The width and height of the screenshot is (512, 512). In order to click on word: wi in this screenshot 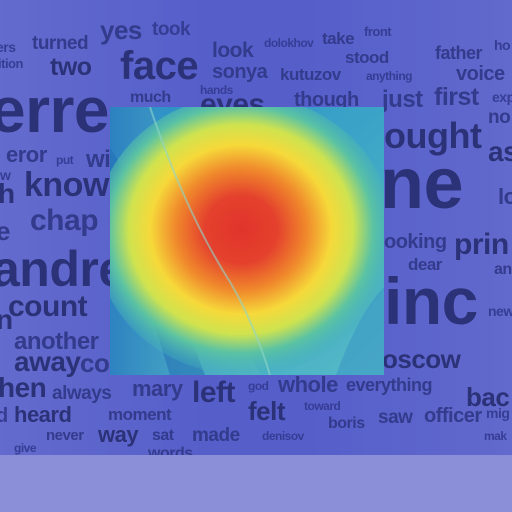, I will do `click(98, 159)`.